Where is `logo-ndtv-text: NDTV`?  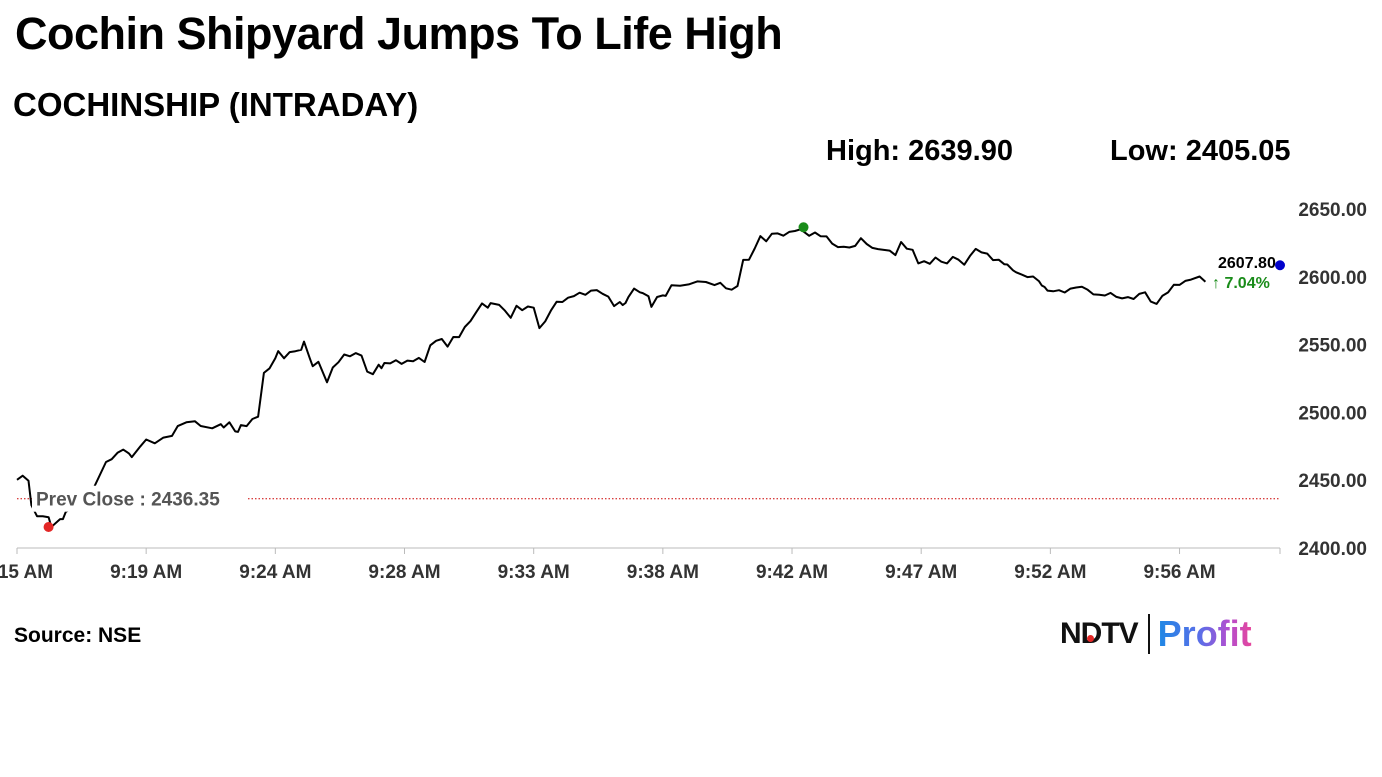
logo-ndtv-text: NDTV is located at coordinates (1099, 633).